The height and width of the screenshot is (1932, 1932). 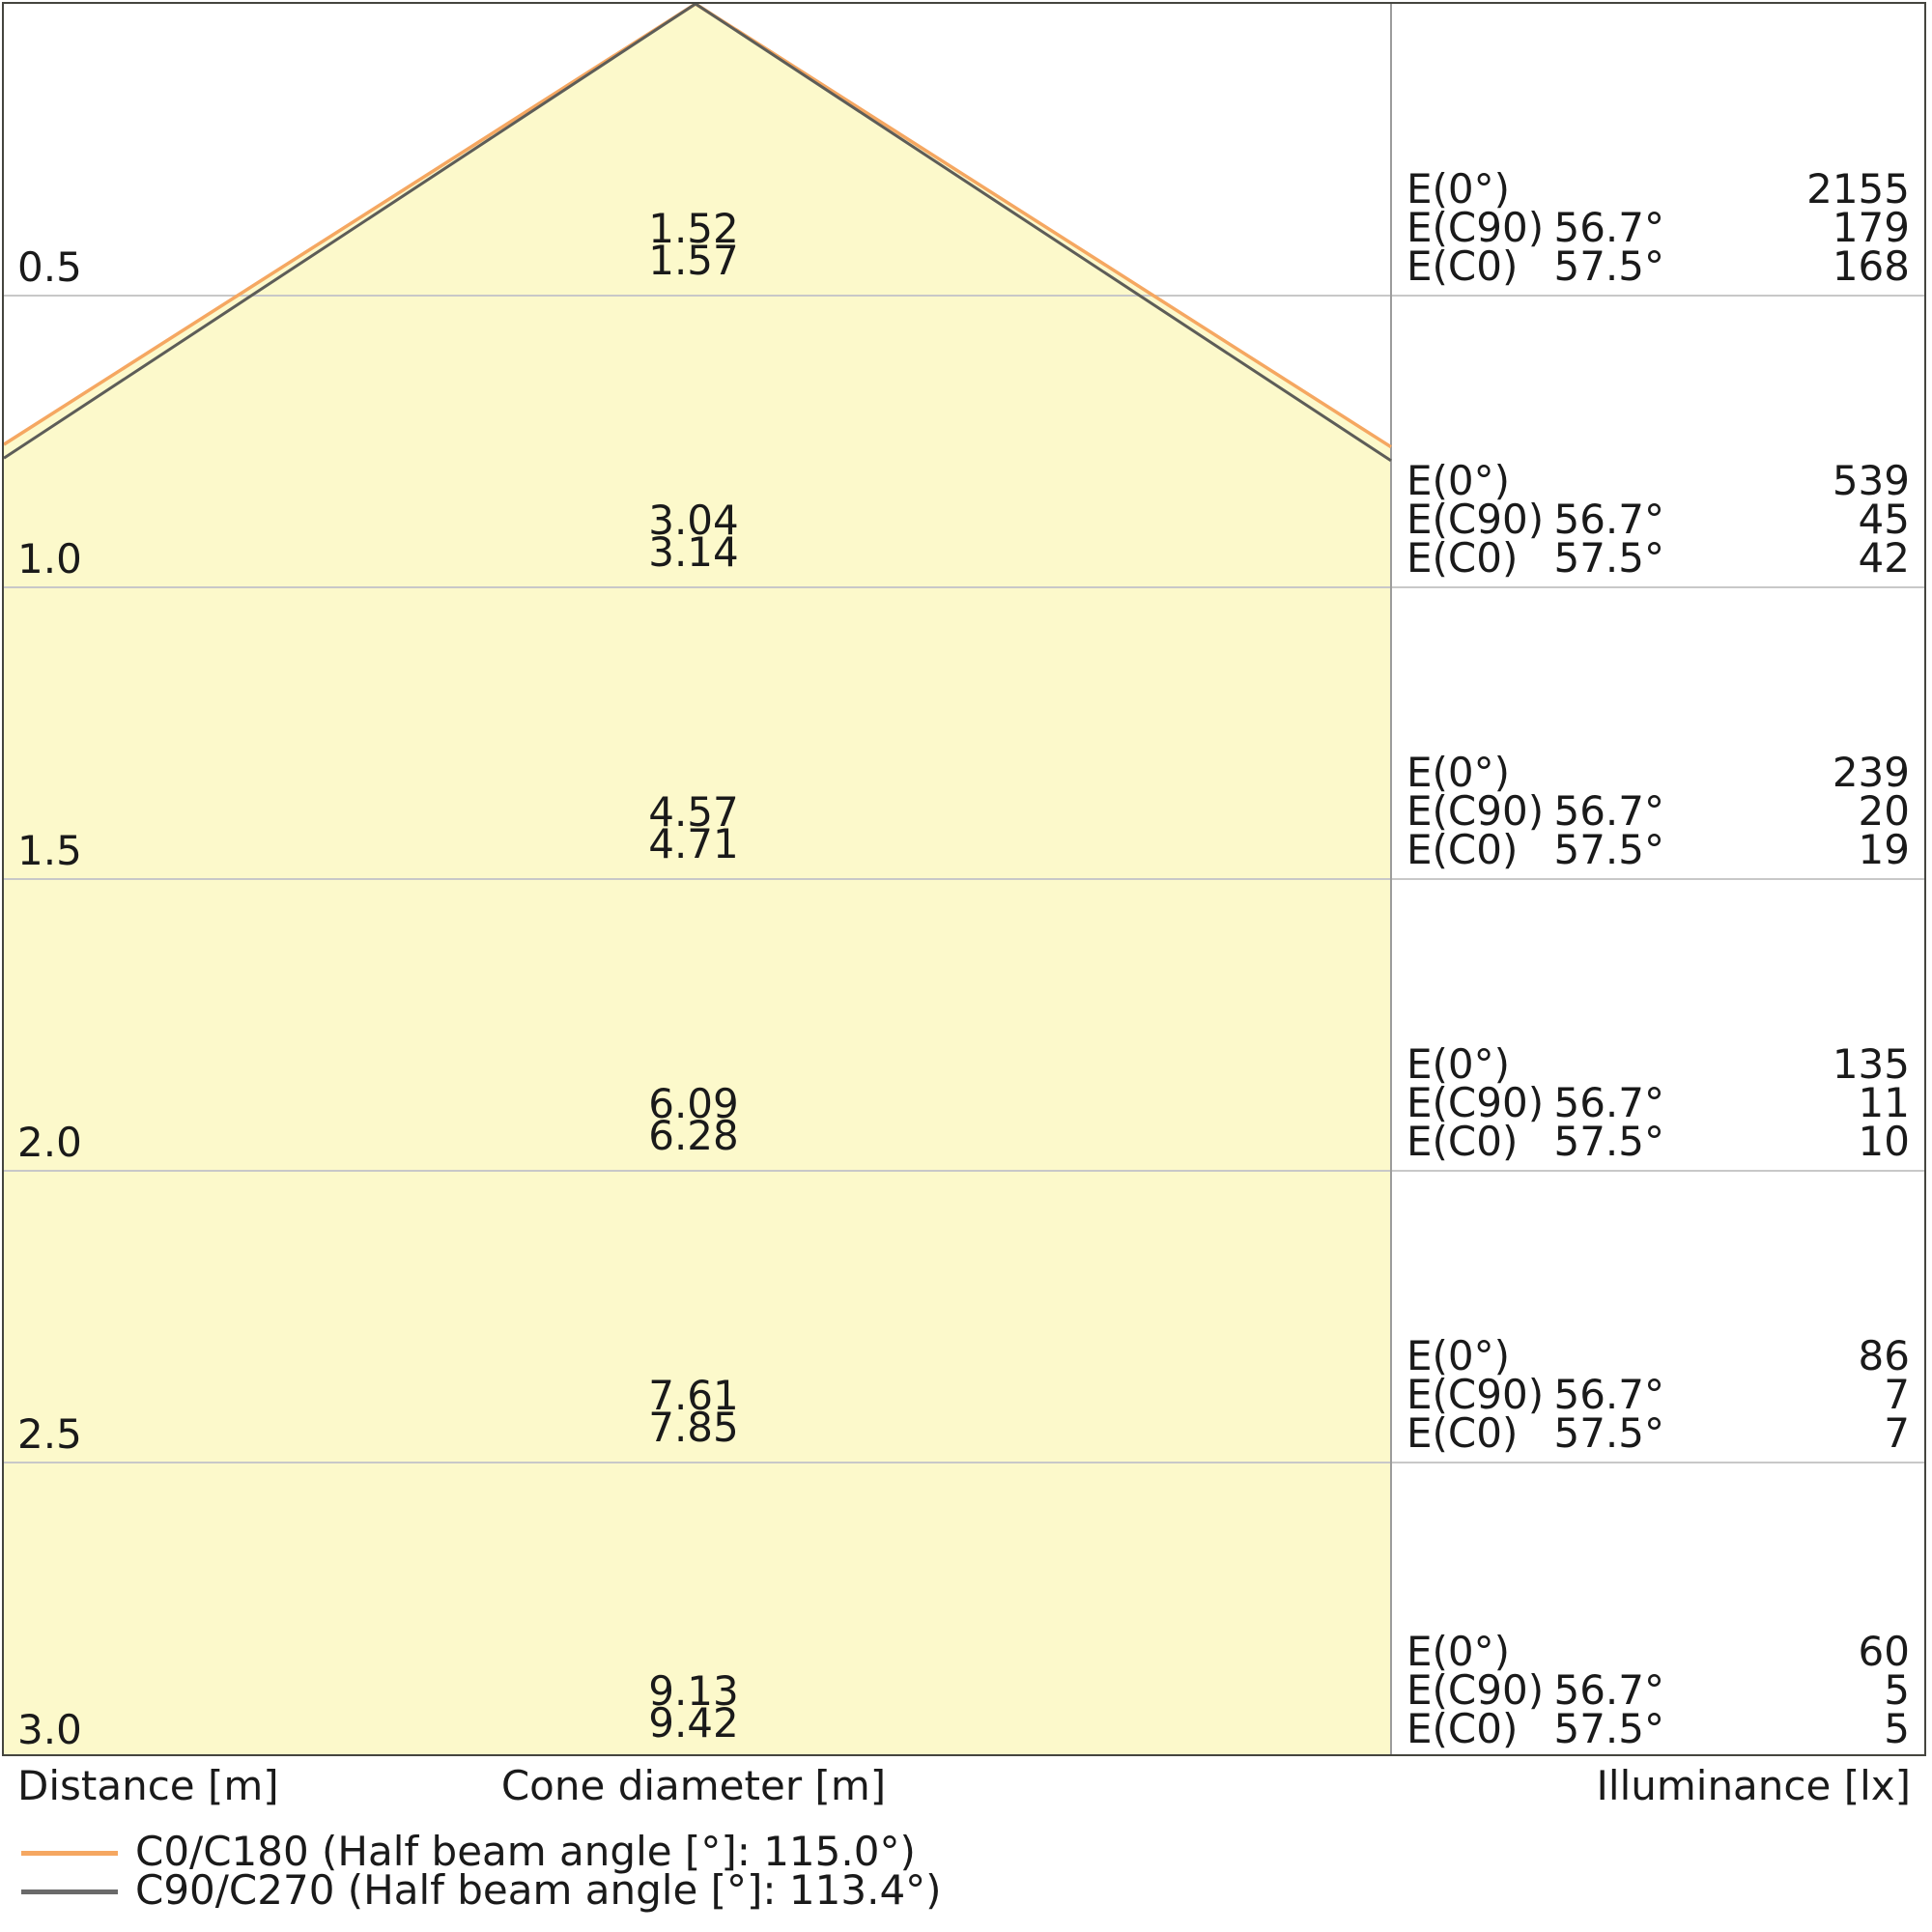 I want to click on cone-diameter-c0: 6.28, so click(x=693, y=1135).